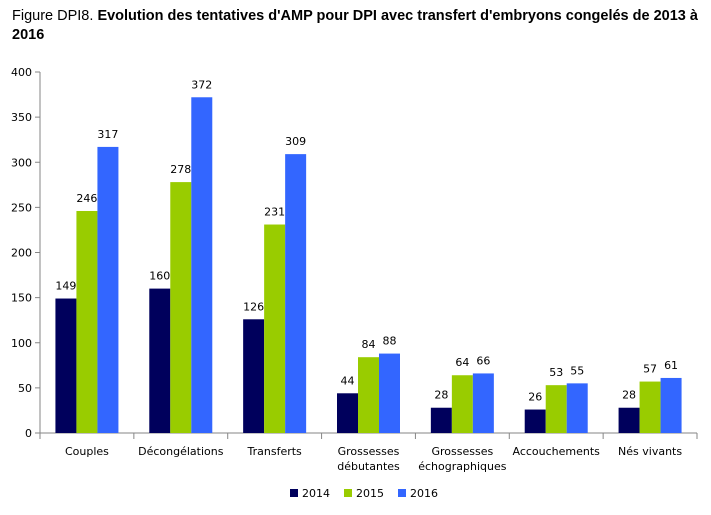 Image resolution: width=711 pixels, height=515 pixels. I want to click on data-label: 160, so click(159, 276).